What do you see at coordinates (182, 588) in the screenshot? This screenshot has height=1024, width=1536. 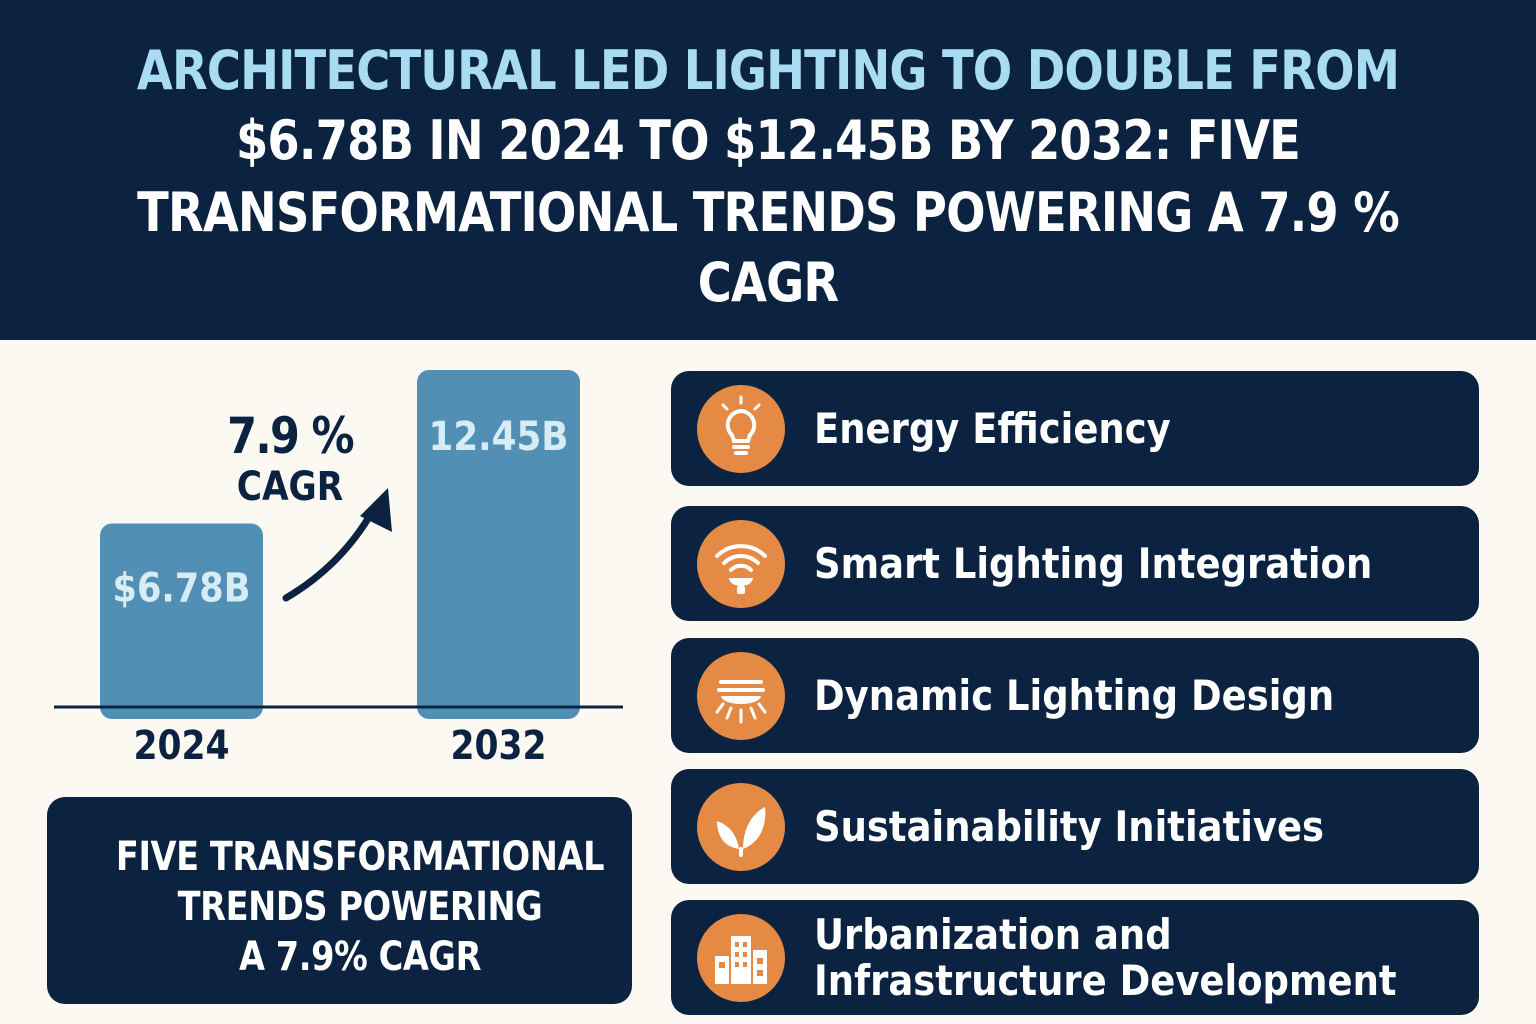 I see `bar-value-label: $6.78B` at bounding box center [182, 588].